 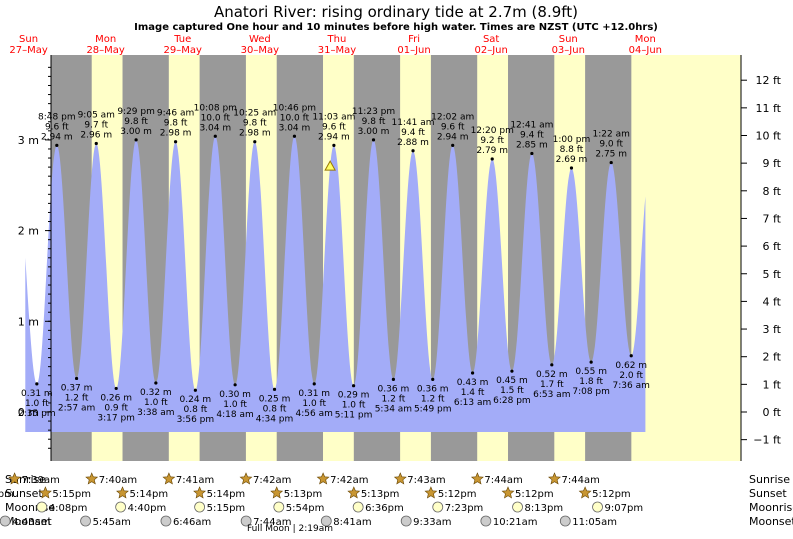 I want to click on sunset-time: 5:12pm, so click(x=457, y=494).